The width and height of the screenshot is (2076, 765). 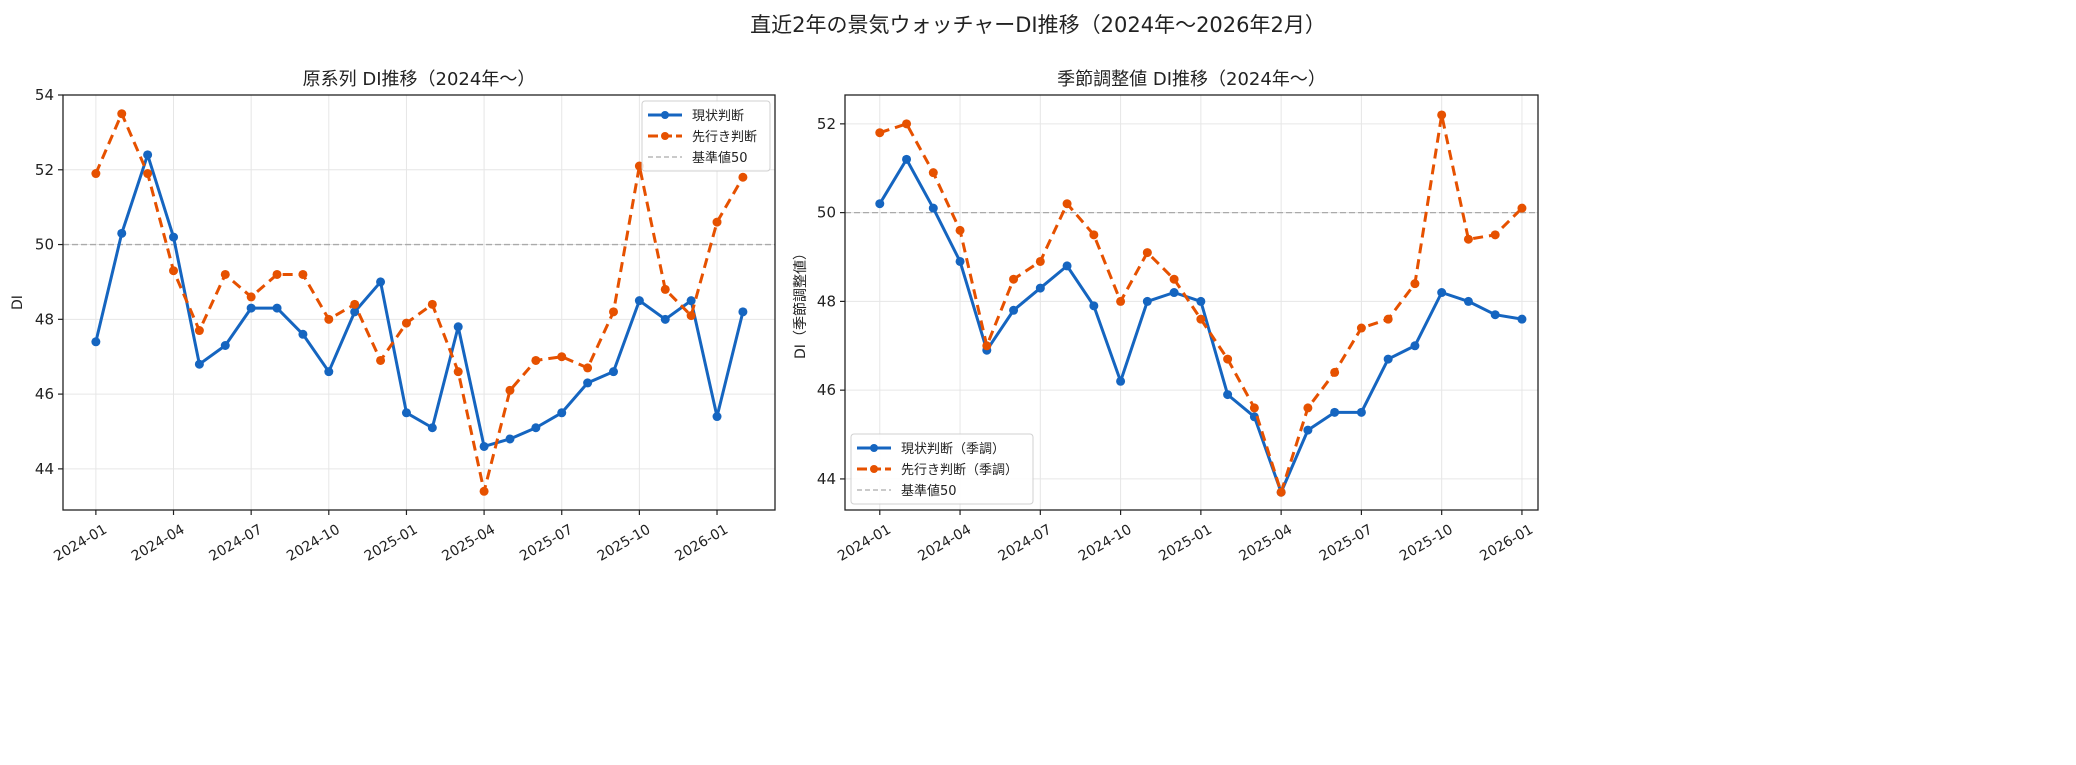 I want to click on y-tick-label: 44, so click(x=826, y=479).